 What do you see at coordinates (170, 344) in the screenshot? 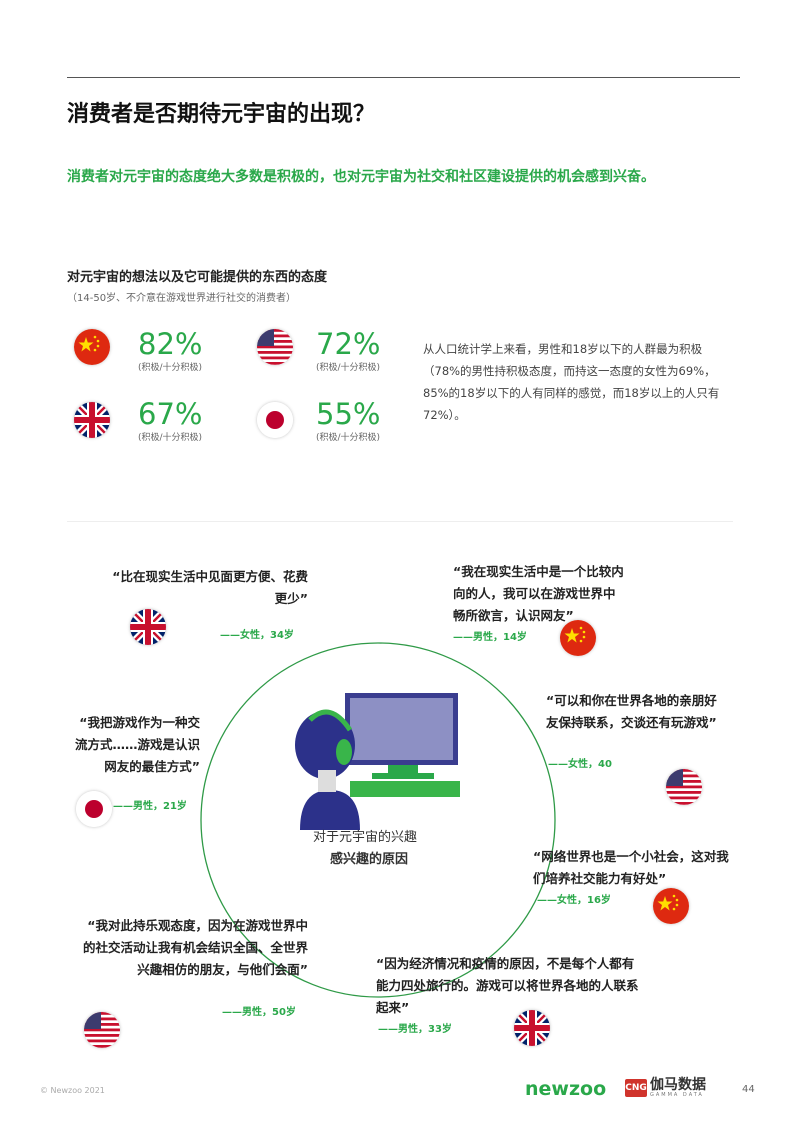
I see `stat-value: 82%` at bounding box center [170, 344].